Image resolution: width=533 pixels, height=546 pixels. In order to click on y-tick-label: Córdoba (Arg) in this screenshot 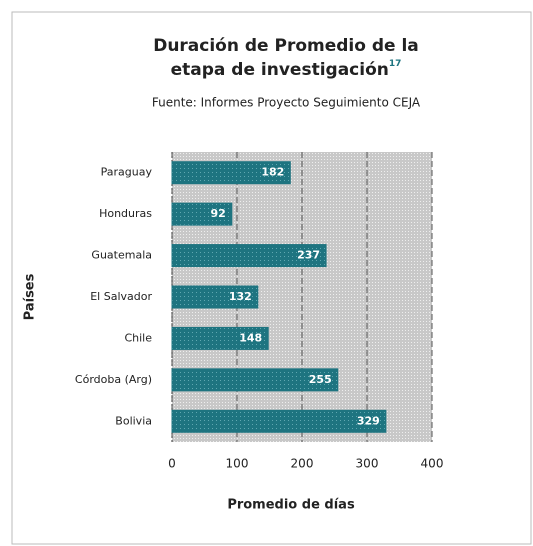, I will do `click(113, 379)`.